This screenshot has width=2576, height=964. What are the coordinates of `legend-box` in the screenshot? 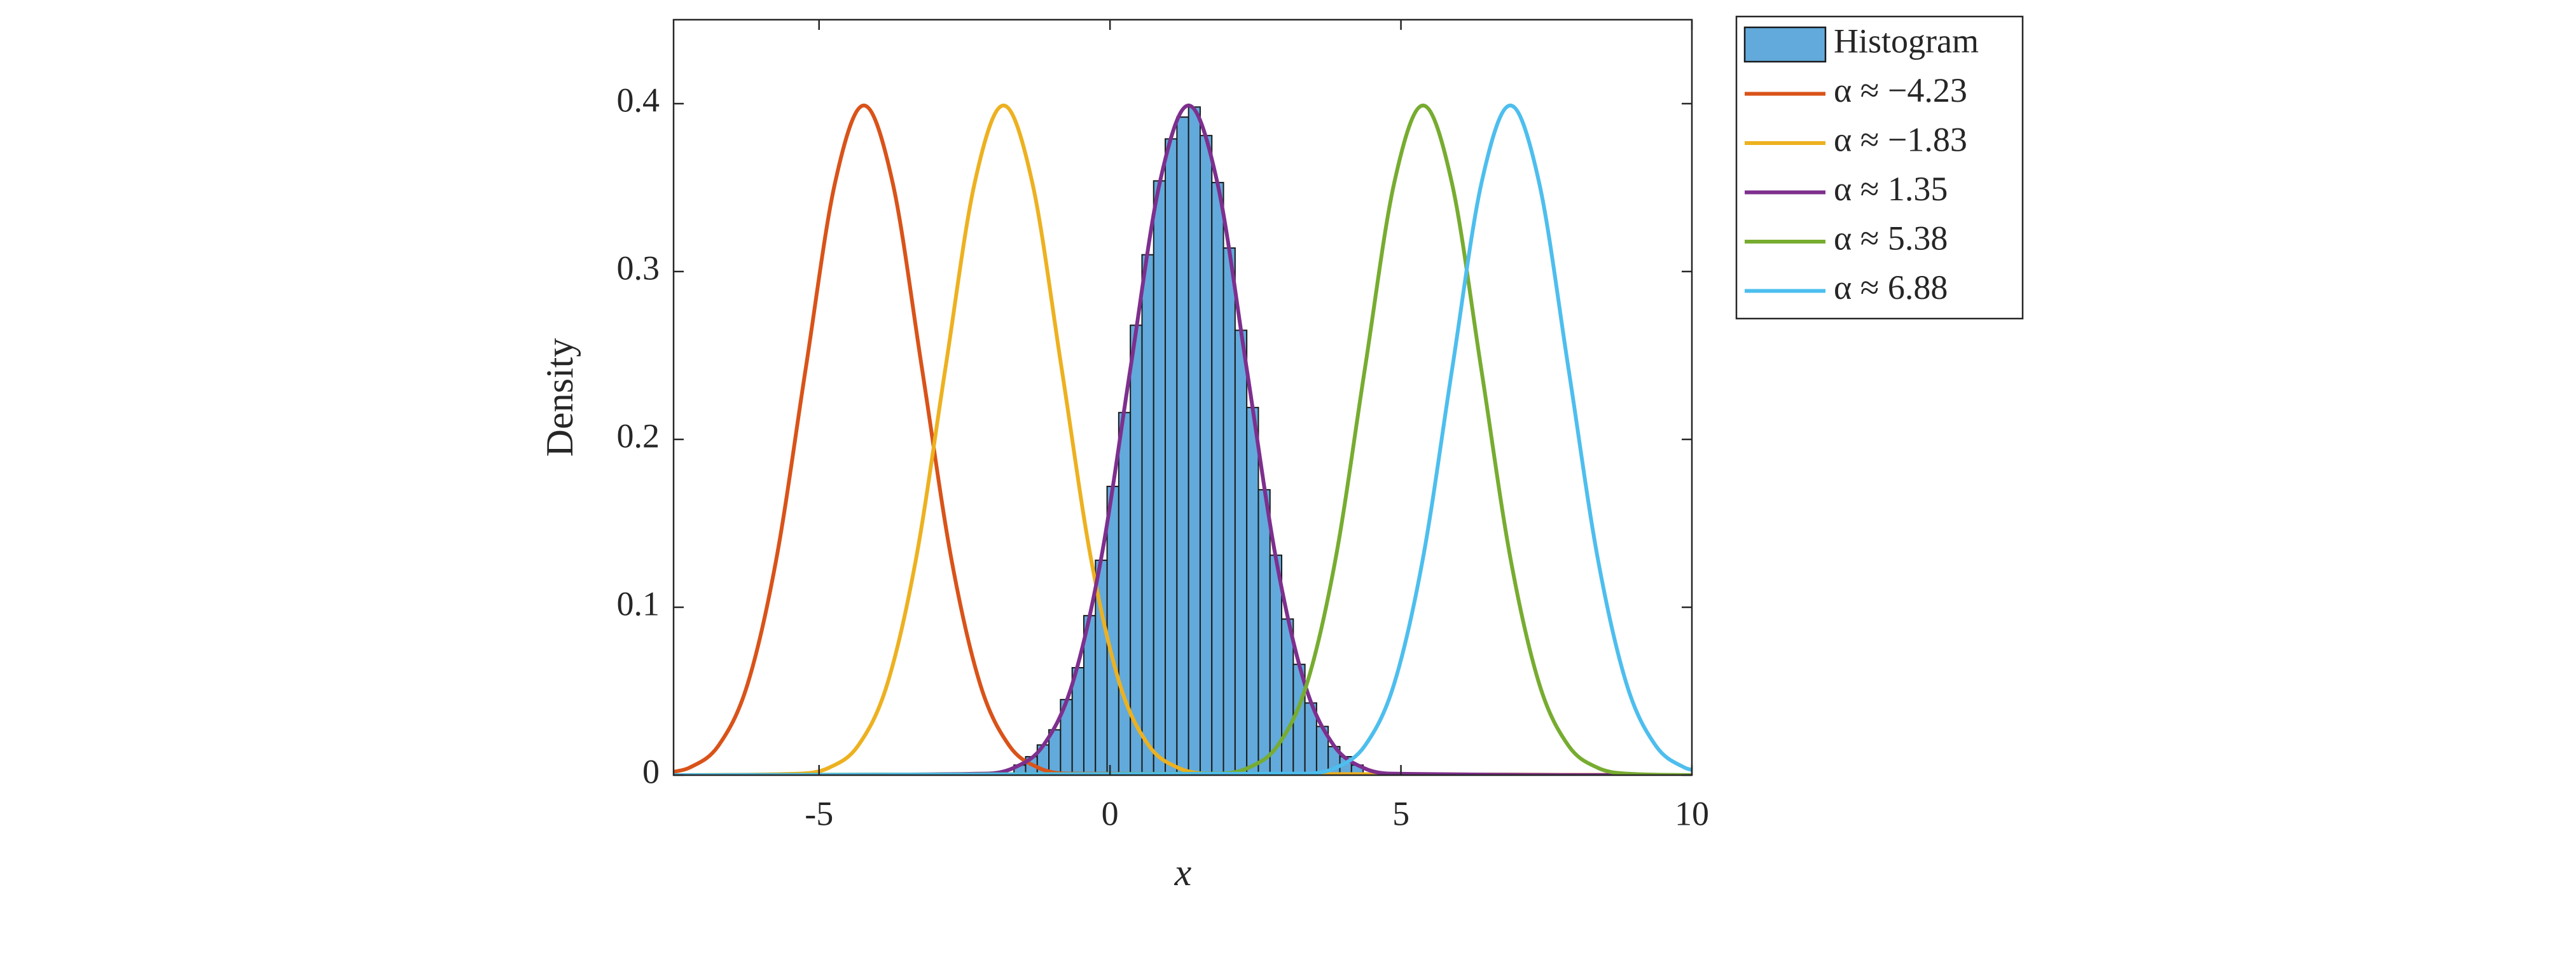 It's located at (1879, 167).